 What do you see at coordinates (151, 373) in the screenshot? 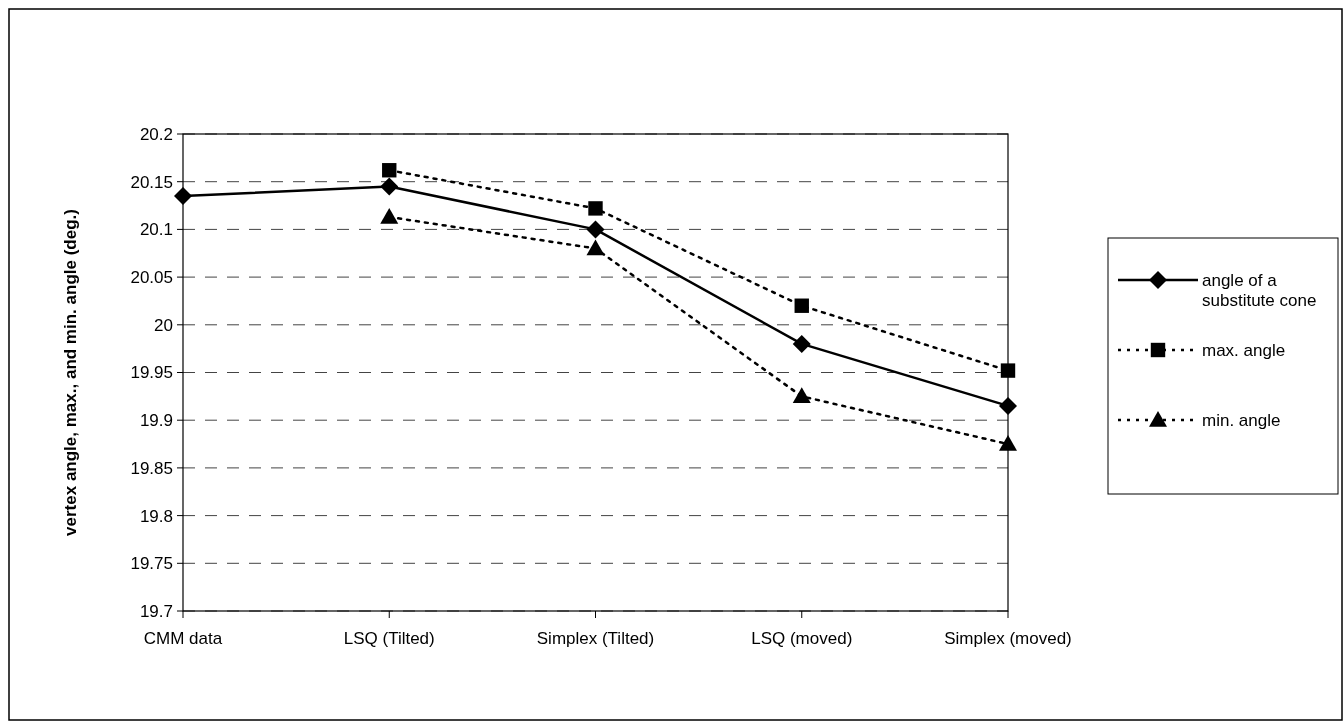
I see `y-tick-label: 19.95` at bounding box center [151, 373].